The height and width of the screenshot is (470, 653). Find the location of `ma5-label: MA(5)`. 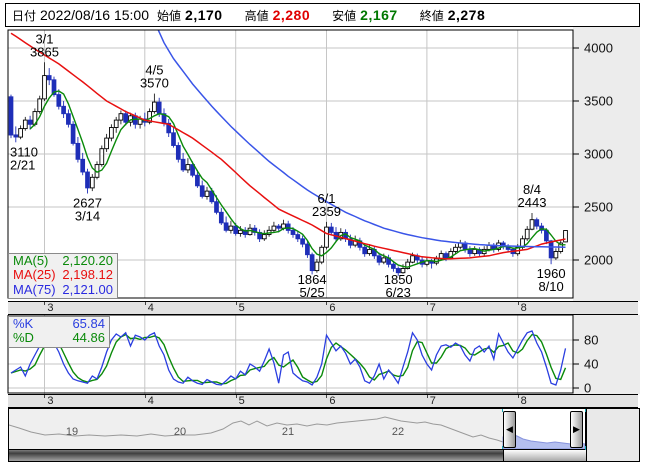

ma5-label: MA(5) is located at coordinates (31, 260).